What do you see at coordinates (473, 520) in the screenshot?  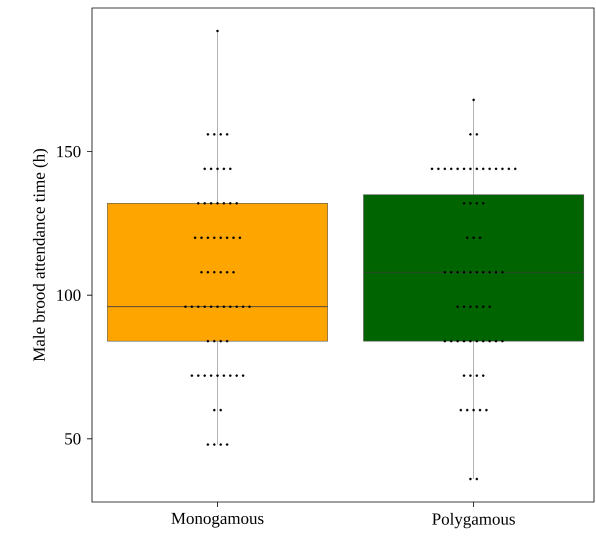 I see `x-tick-label: Polygamous` at bounding box center [473, 520].